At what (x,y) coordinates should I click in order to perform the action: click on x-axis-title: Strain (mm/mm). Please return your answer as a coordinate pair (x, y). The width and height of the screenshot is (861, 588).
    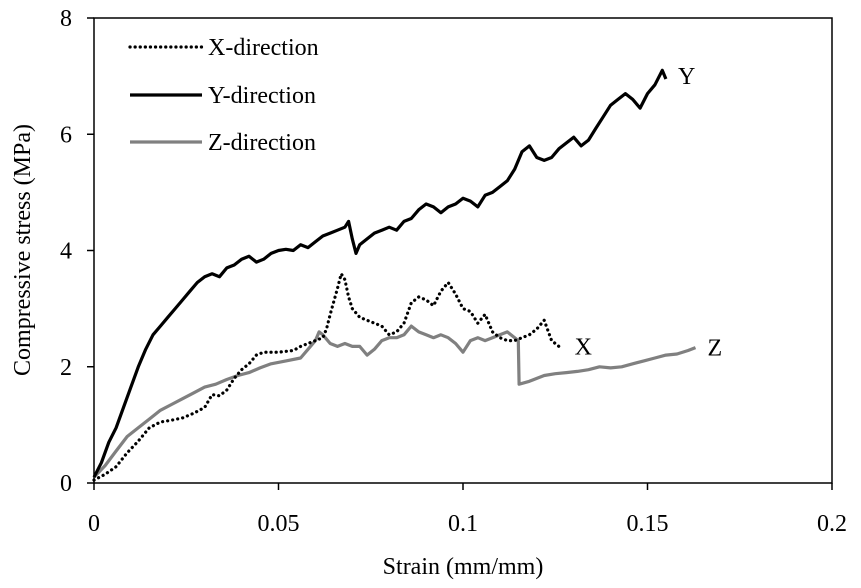
    Looking at the image, I should click on (463, 567).